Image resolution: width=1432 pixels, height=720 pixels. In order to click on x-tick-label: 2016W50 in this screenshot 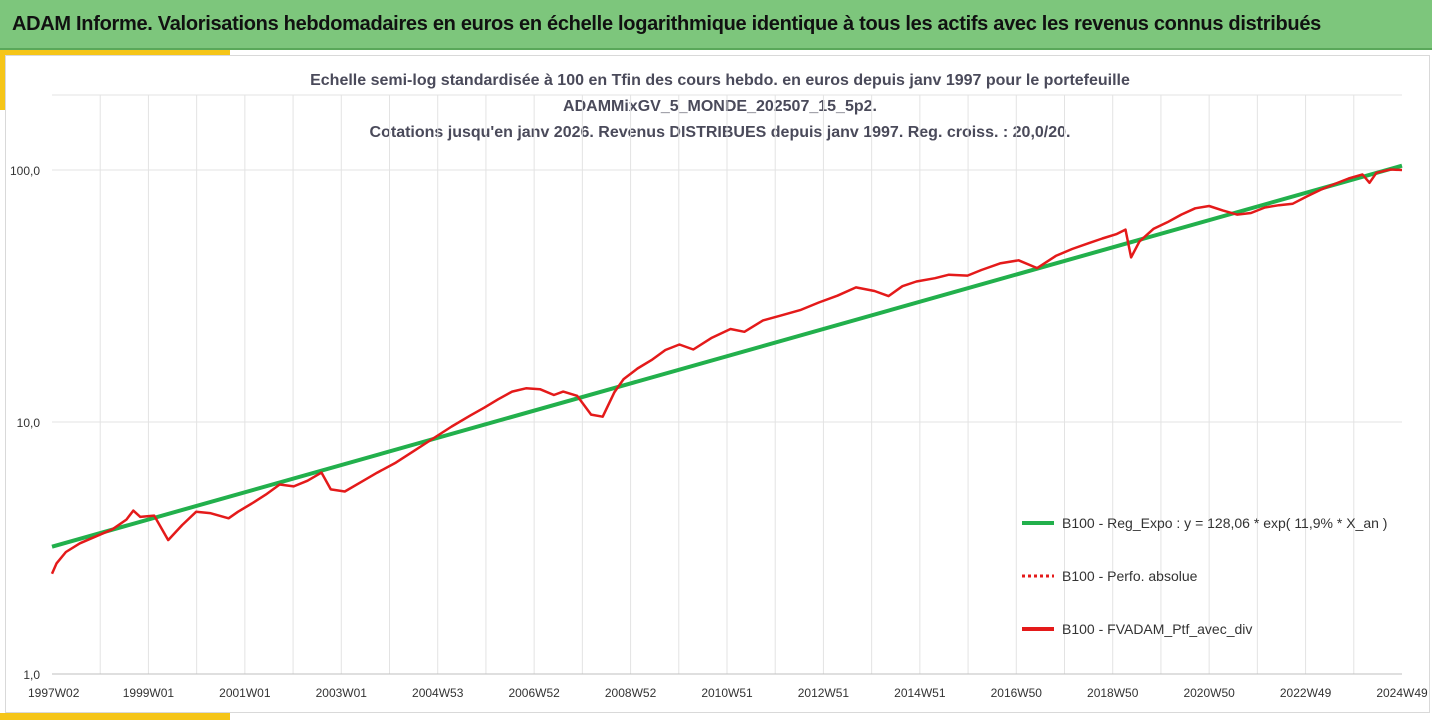, I will do `click(1017, 693)`.